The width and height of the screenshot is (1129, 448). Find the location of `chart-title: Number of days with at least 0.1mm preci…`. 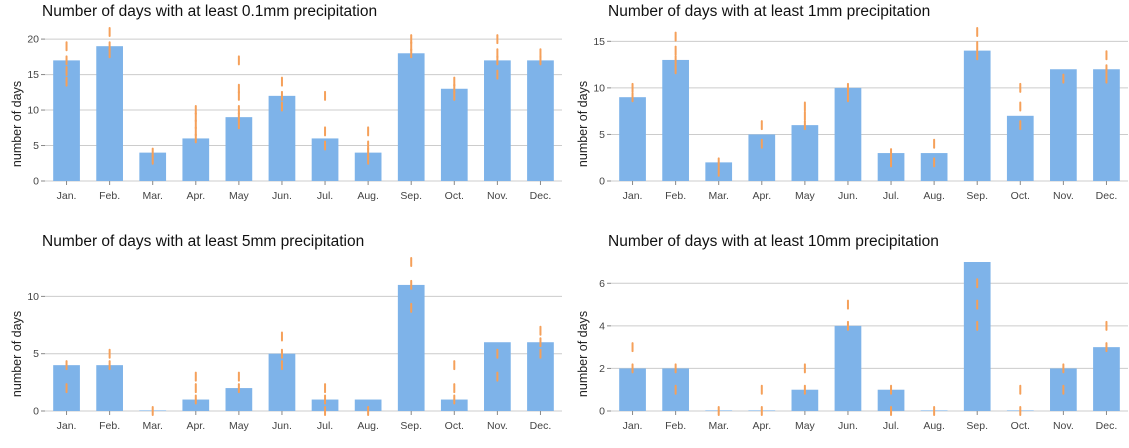

chart-title: Number of days with at least 0.1mm preci… is located at coordinates (210, 11).